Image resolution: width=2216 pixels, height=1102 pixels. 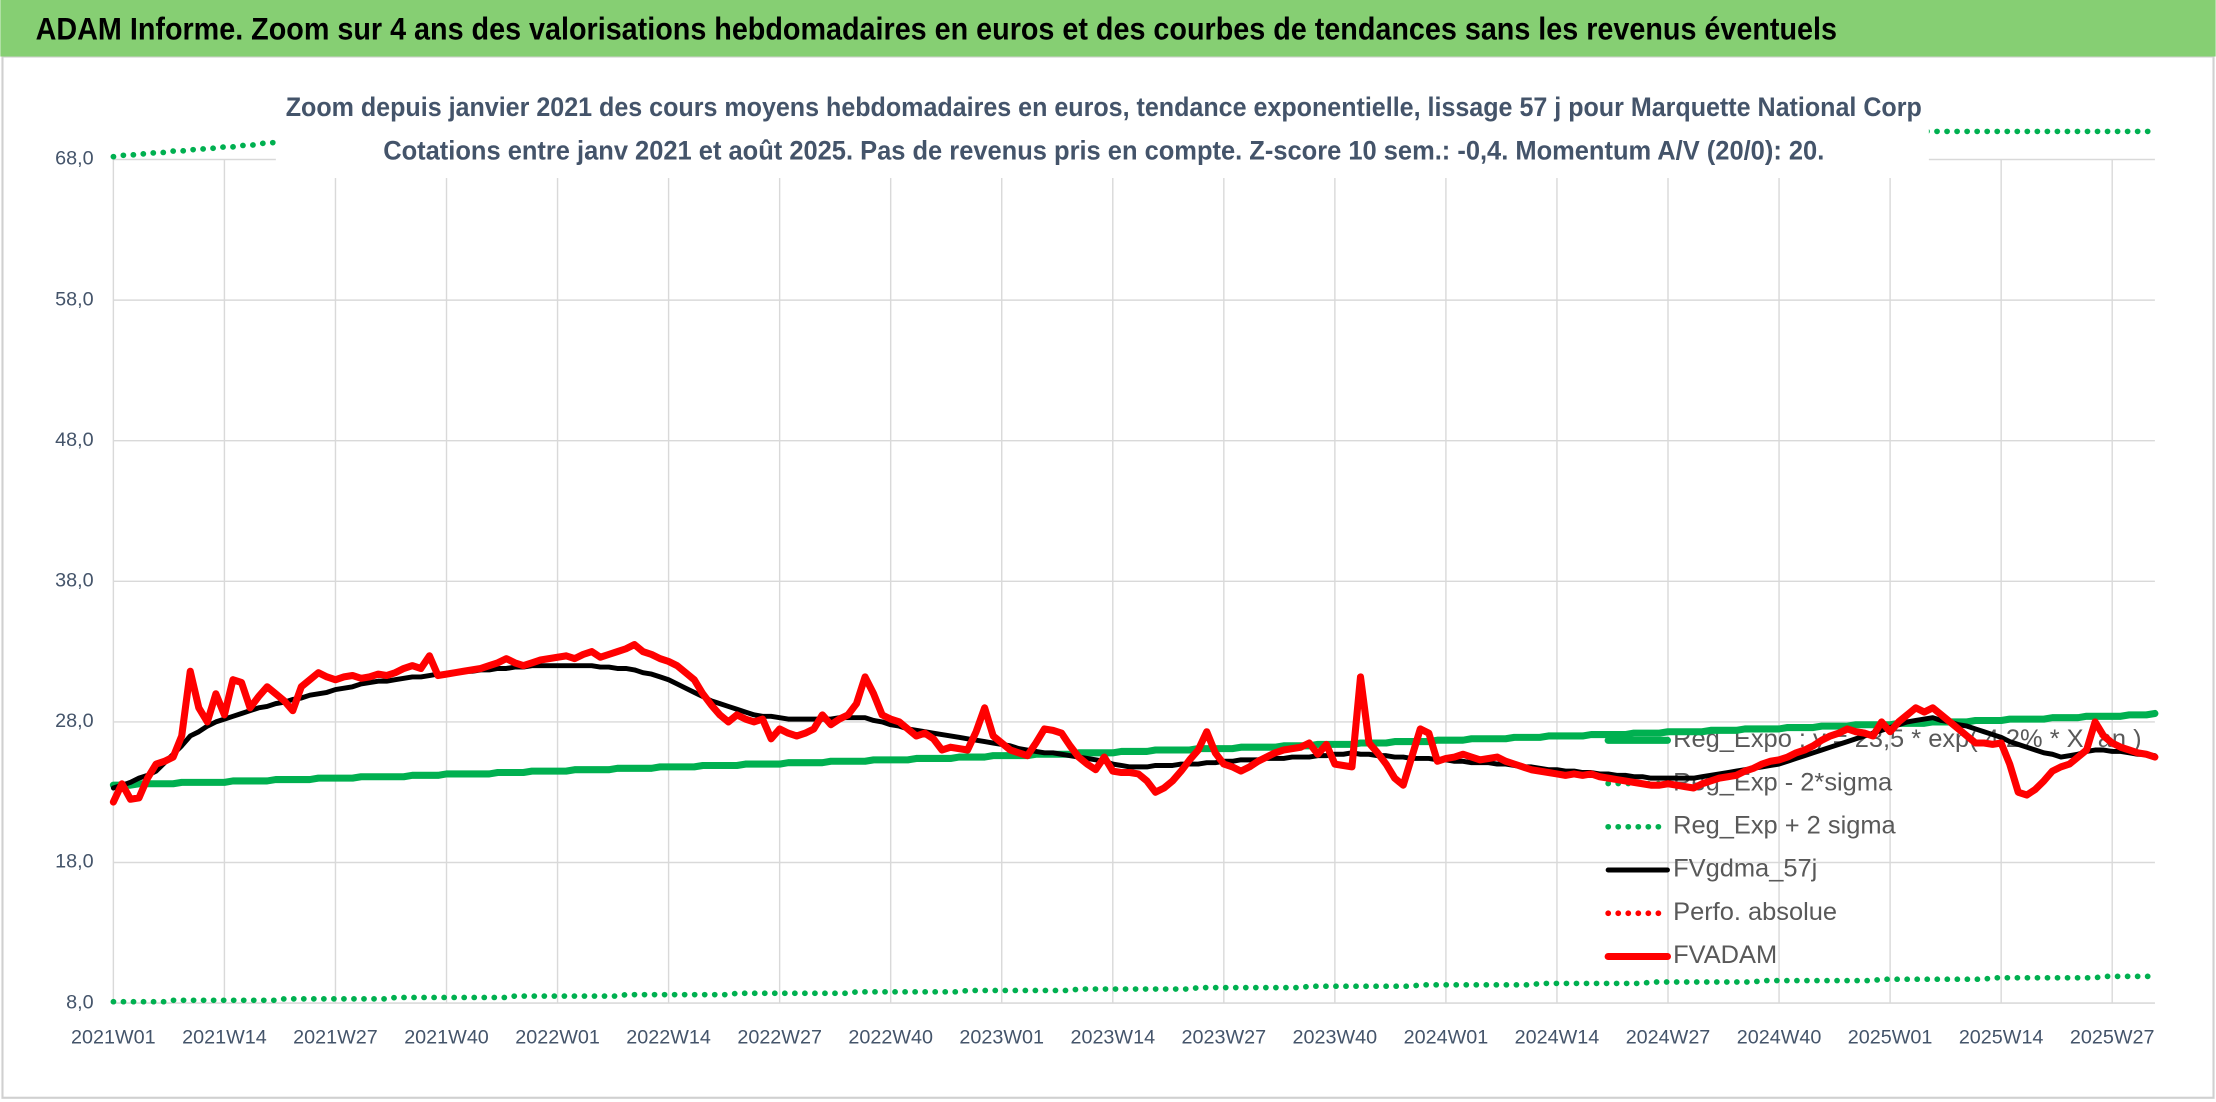 What do you see at coordinates (779, 1038) in the screenshot?
I see `x-tick-label: 2022W27` at bounding box center [779, 1038].